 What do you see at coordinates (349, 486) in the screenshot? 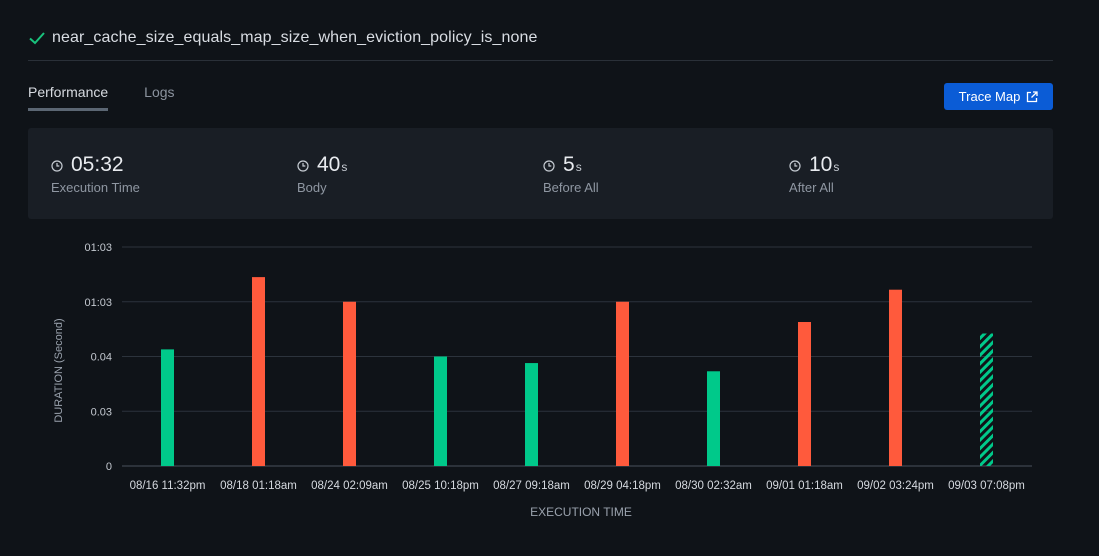
I see `x-tick-label: 08/24 02:09am` at bounding box center [349, 486].